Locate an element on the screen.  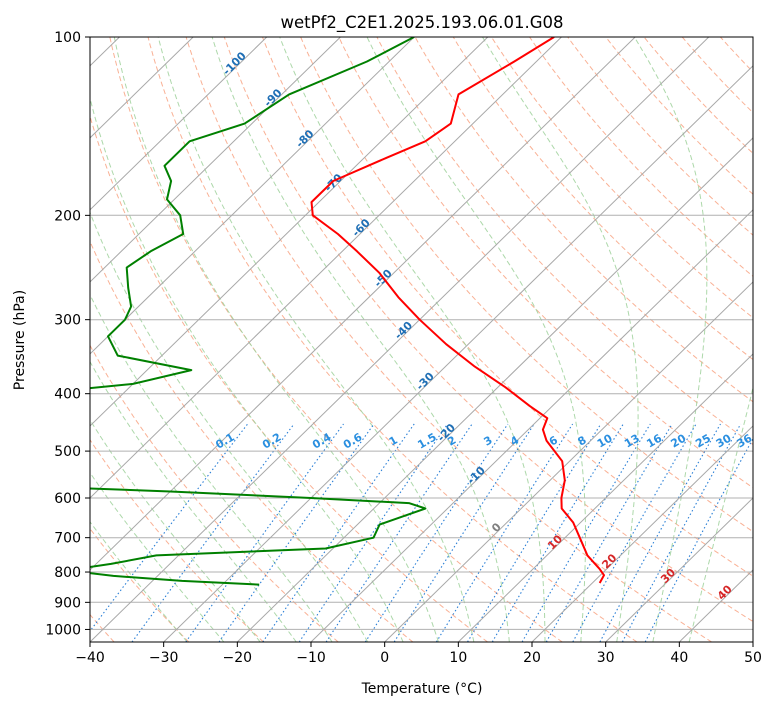
x-tick-label: 20 is located at coordinates (532, 658).